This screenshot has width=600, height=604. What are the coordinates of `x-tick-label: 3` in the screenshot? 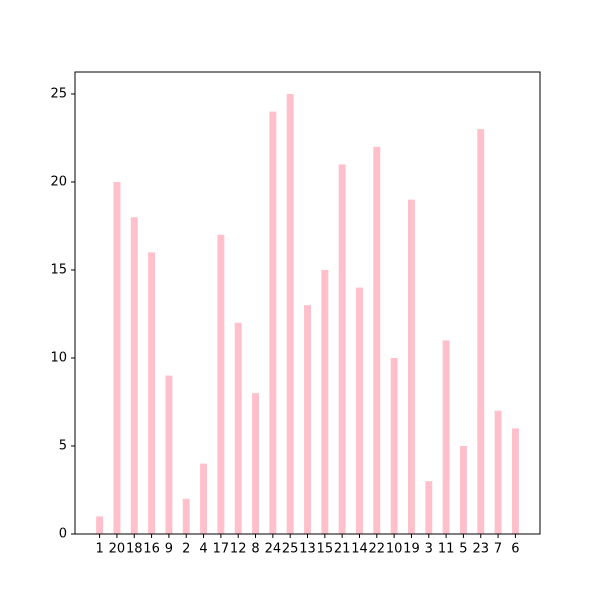 It's located at (429, 549).